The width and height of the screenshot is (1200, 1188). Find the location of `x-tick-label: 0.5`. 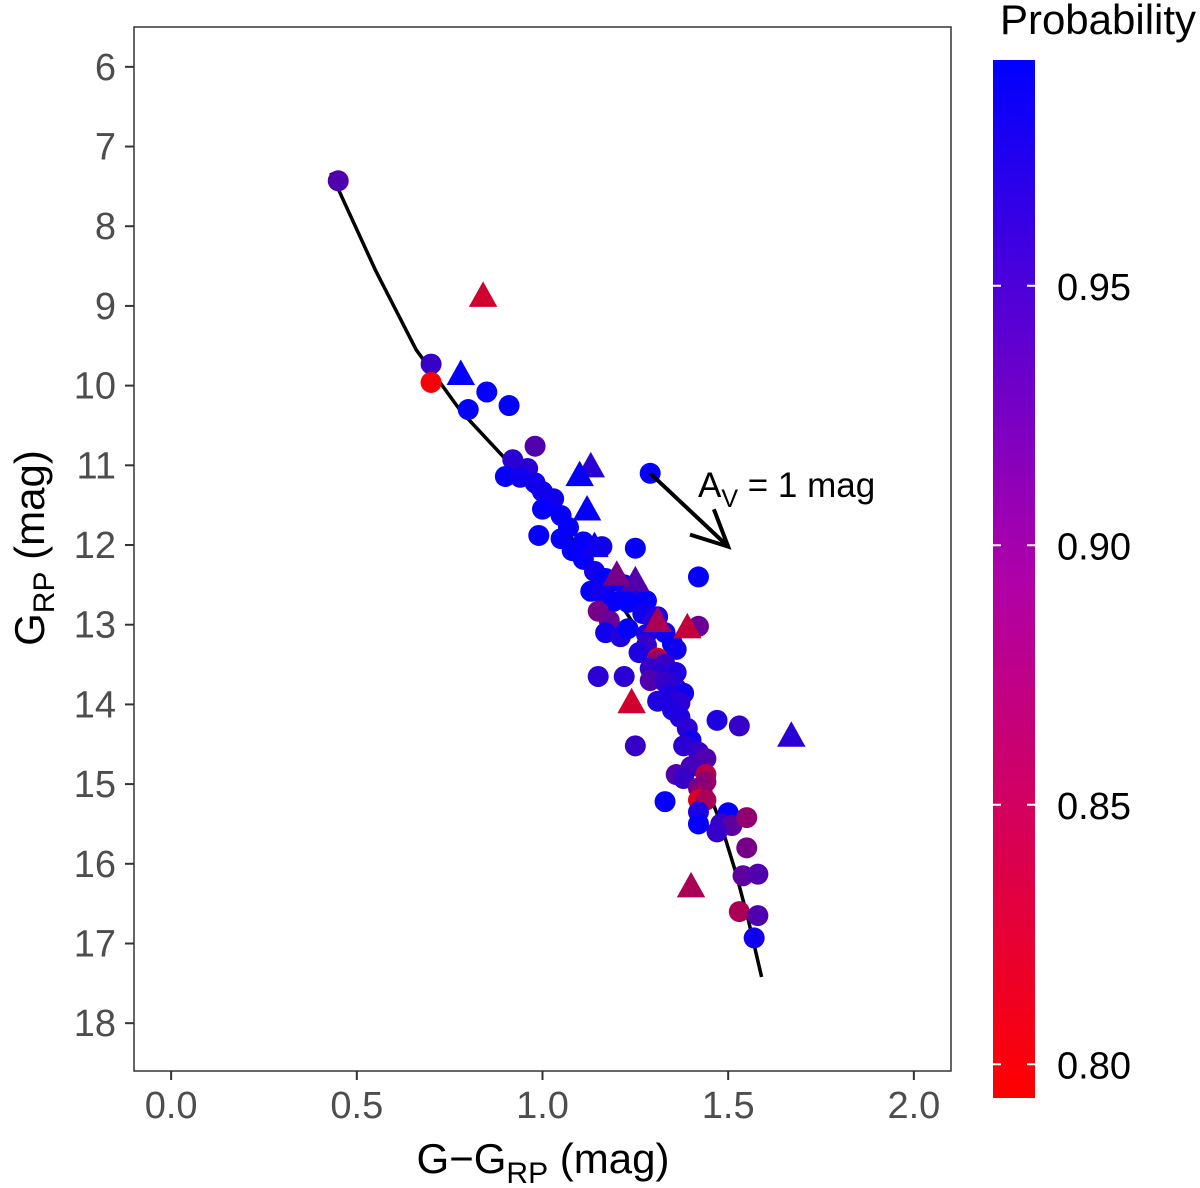

x-tick-label: 0.5 is located at coordinates (356, 1106).